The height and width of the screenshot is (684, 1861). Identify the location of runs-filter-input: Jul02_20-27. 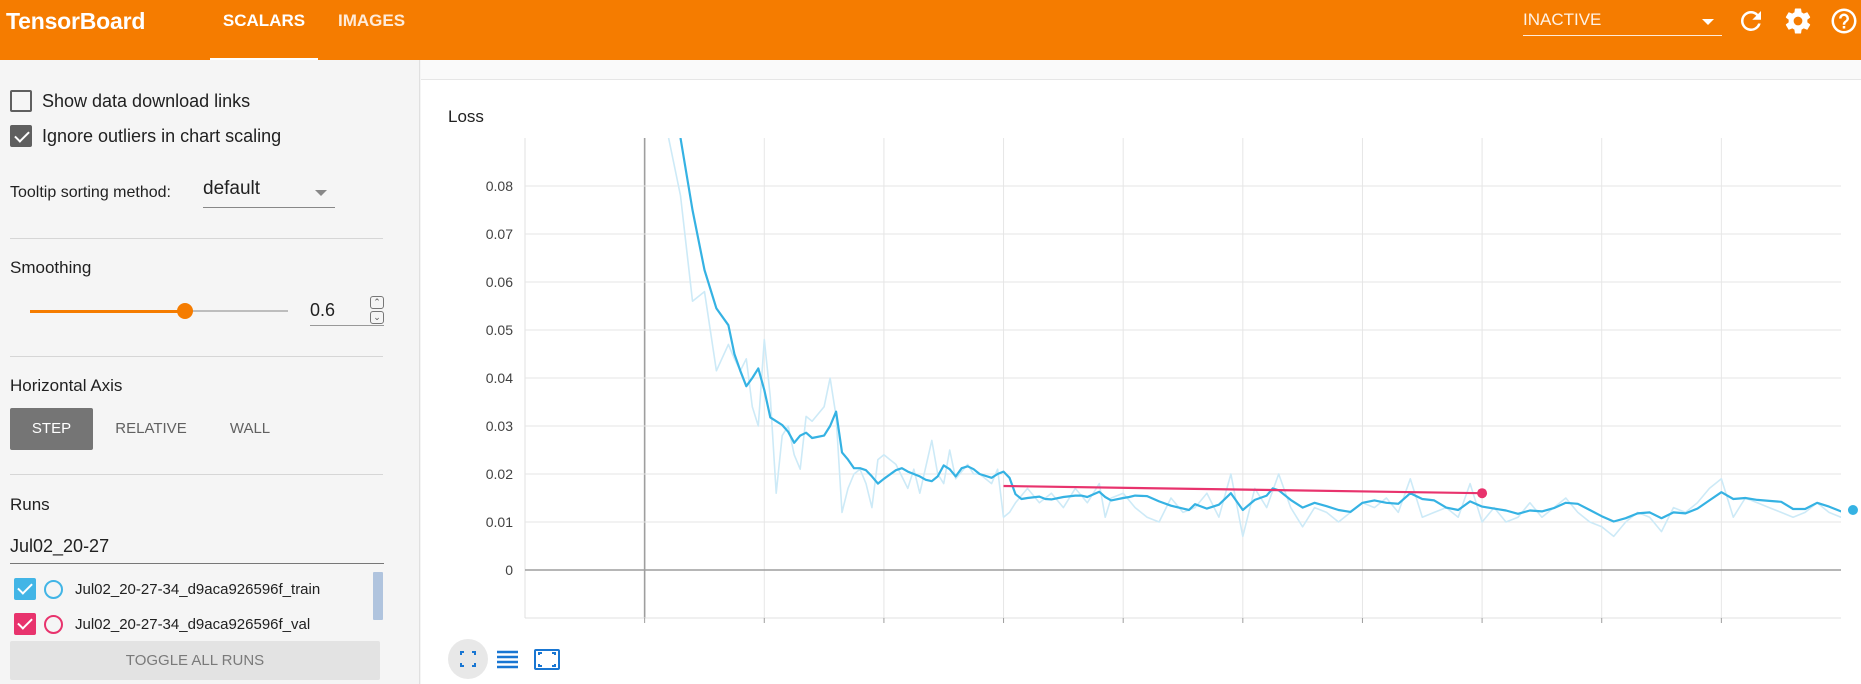
(197, 549).